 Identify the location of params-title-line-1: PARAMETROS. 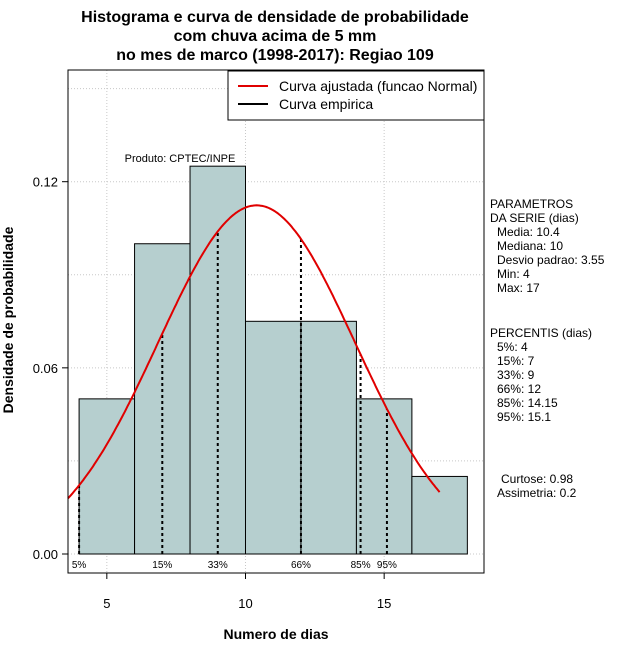
(531, 204).